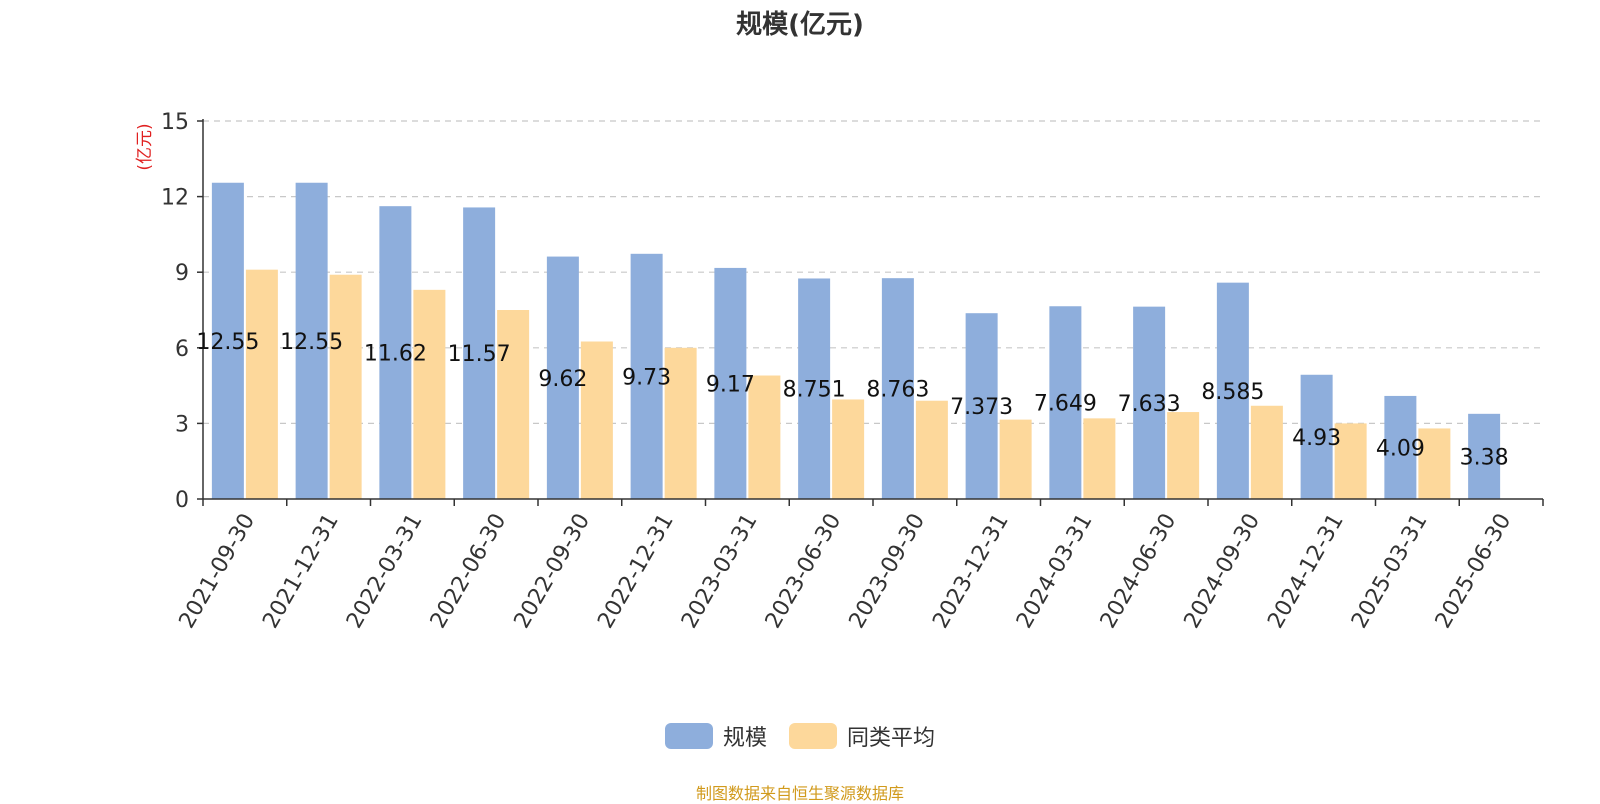  What do you see at coordinates (175, 122) in the screenshot?
I see `y-tick-label: 15` at bounding box center [175, 122].